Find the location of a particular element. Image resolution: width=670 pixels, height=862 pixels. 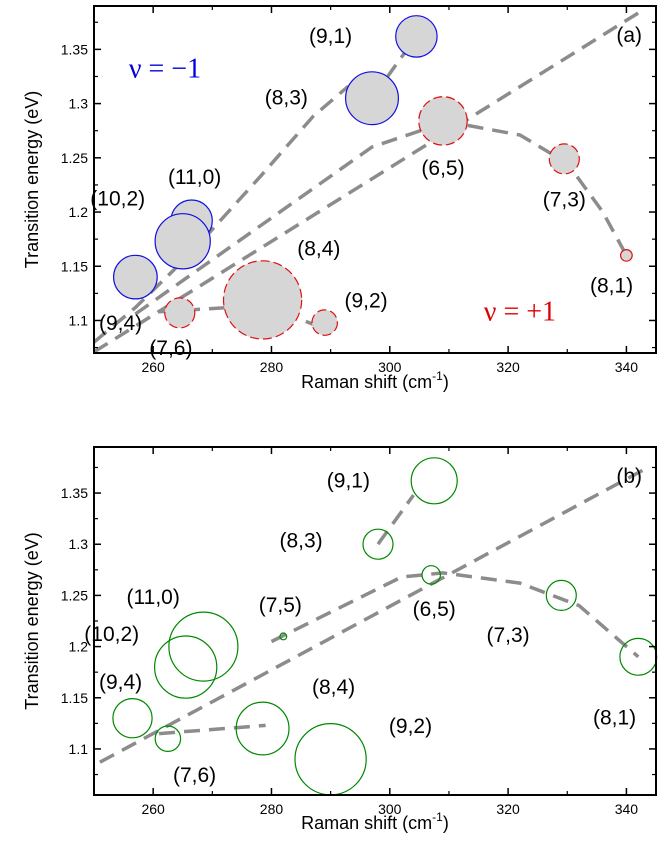

panel-label: (a) is located at coordinates (629, 35).